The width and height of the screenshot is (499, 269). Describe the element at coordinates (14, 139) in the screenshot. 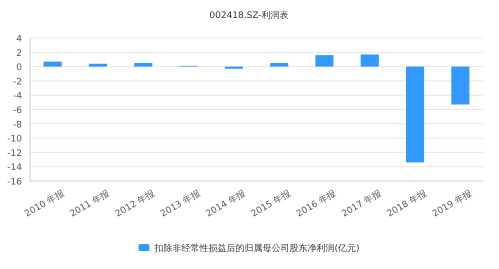

I see `y-tick-label: -10` at that location.